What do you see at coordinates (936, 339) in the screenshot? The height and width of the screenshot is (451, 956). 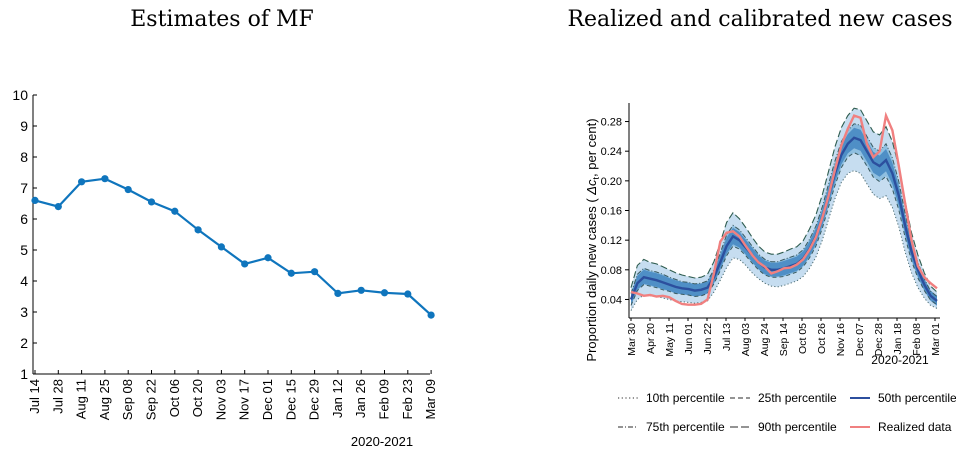 I see `cases-x-tick-label: Mar 01` at bounding box center [936, 339].